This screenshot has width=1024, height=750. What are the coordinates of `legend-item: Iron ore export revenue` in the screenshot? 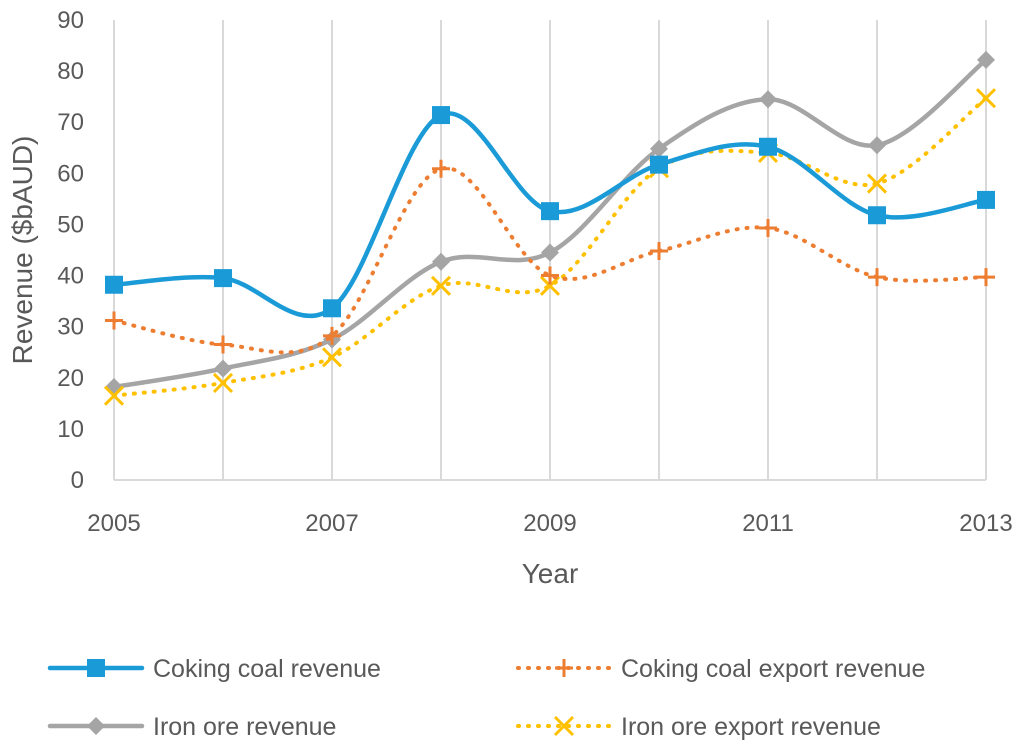 It's located at (698, 727).